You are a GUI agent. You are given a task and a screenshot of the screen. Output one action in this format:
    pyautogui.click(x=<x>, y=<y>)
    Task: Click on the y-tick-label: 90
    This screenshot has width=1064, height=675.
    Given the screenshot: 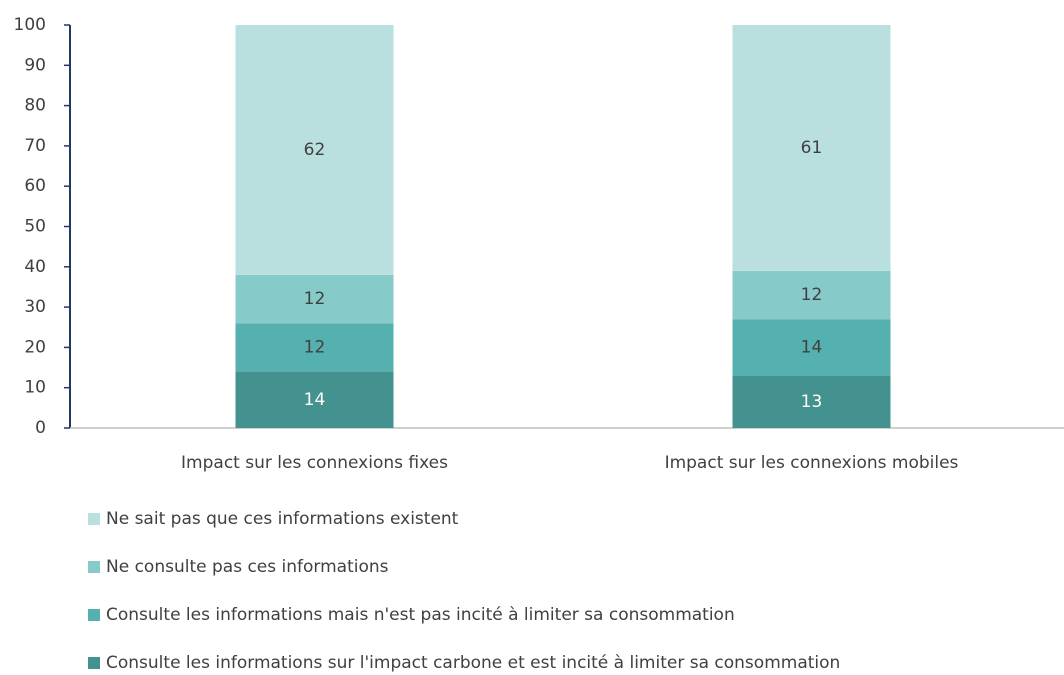 What is the action you would take?
    pyautogui.click(x=35, y=65)
    